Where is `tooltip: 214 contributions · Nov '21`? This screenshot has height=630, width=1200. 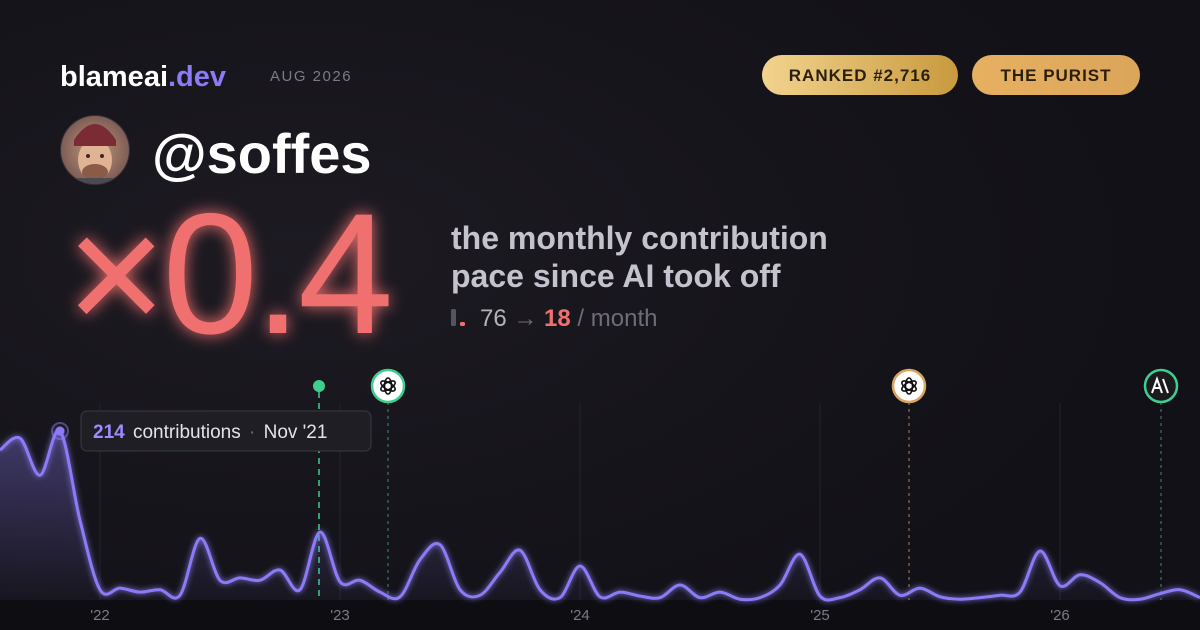 tooltip: 214 contributions · Nov '21 is located at coordinates (226, 431).